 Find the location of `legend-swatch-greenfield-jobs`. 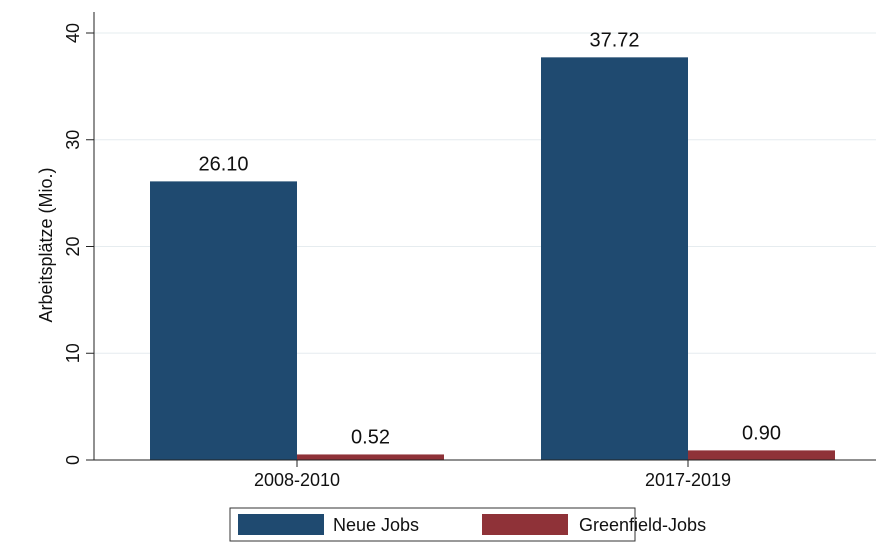

legend-swatch-greenfield-jobs is located at coordinates (525, 524).